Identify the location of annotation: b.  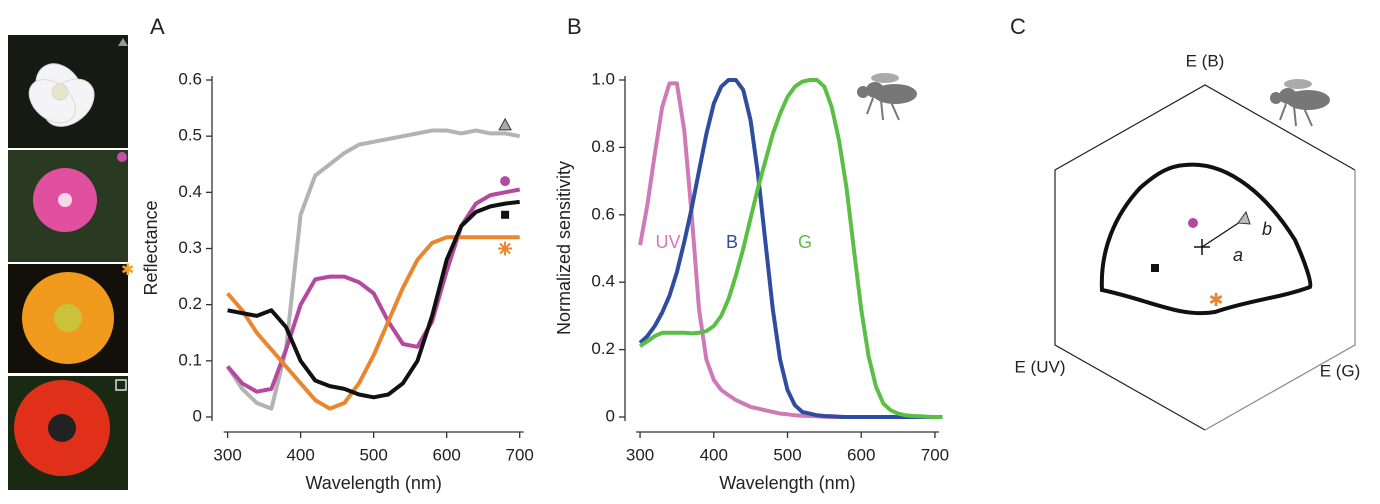
(1267, 229).